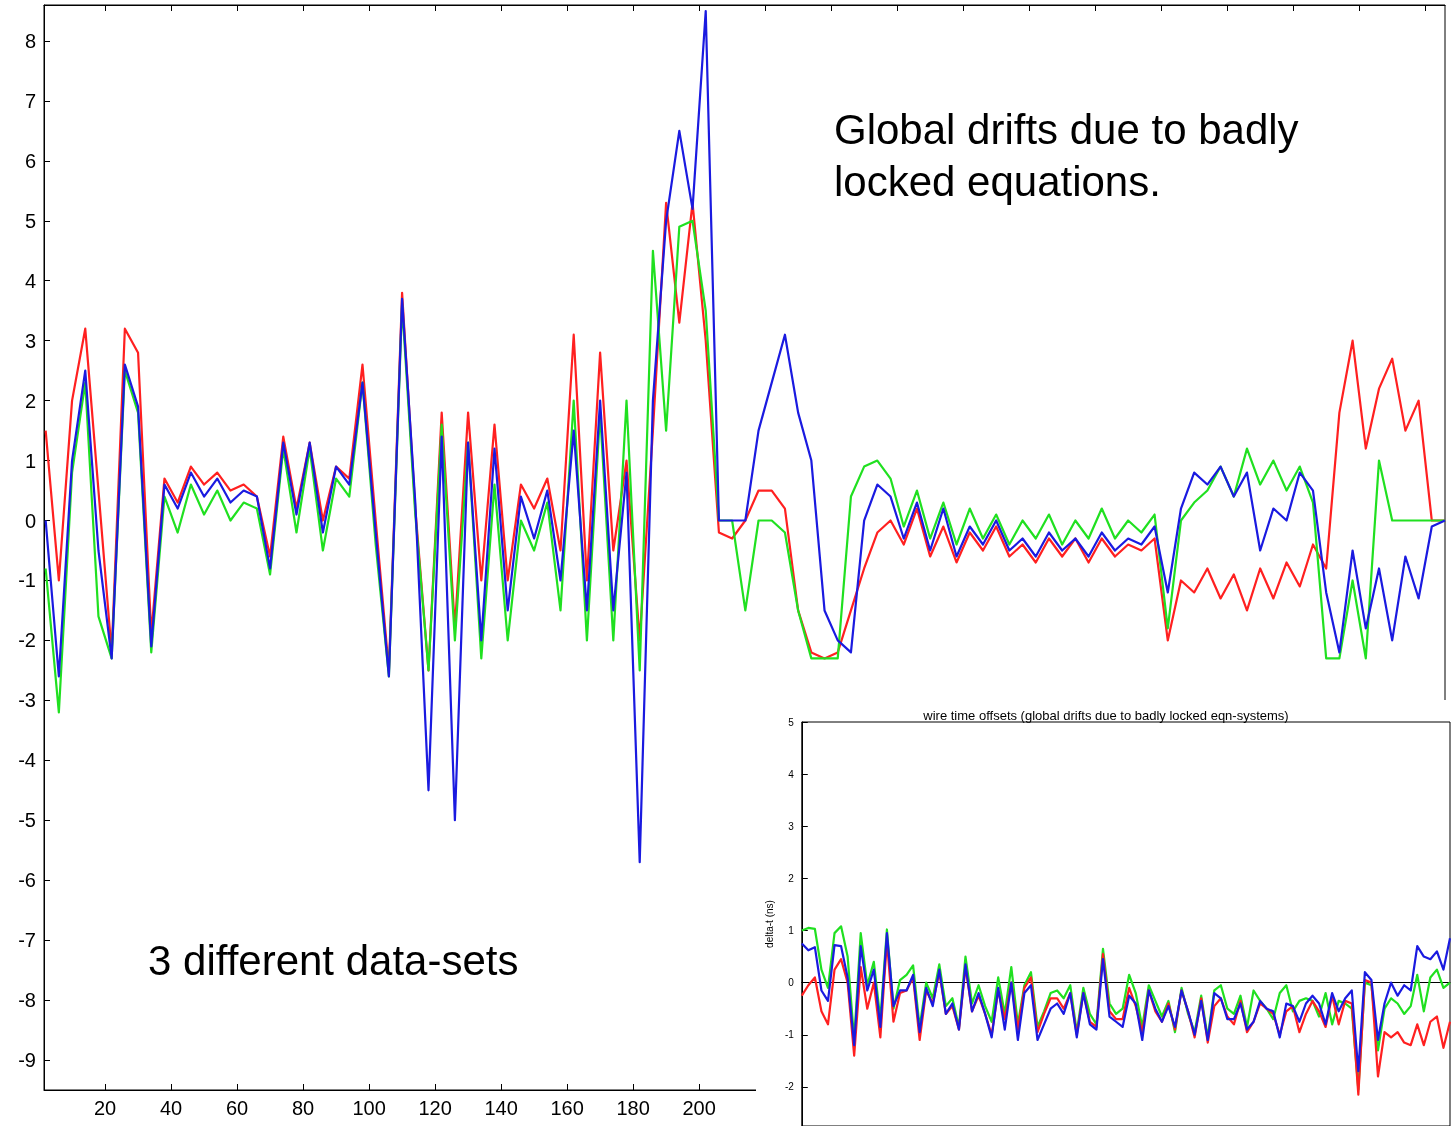  I want to click on x-tick-label: 140, so click(501, 1108).